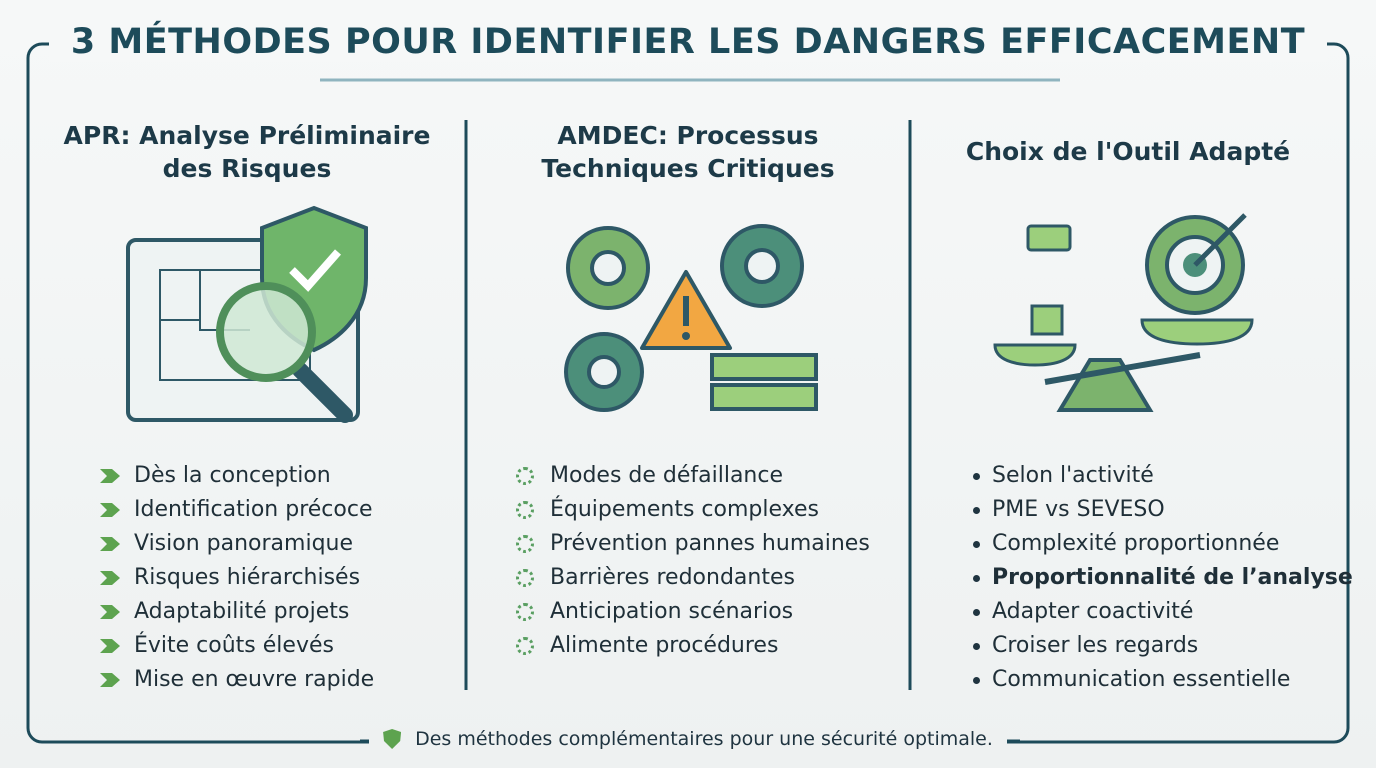 This screenshot has height=768, width=1376. What do you see at coordinates (1163, 646) in the screenshot?
I see `list-item: Croiser les regards` at bounding box center [1163, 646].